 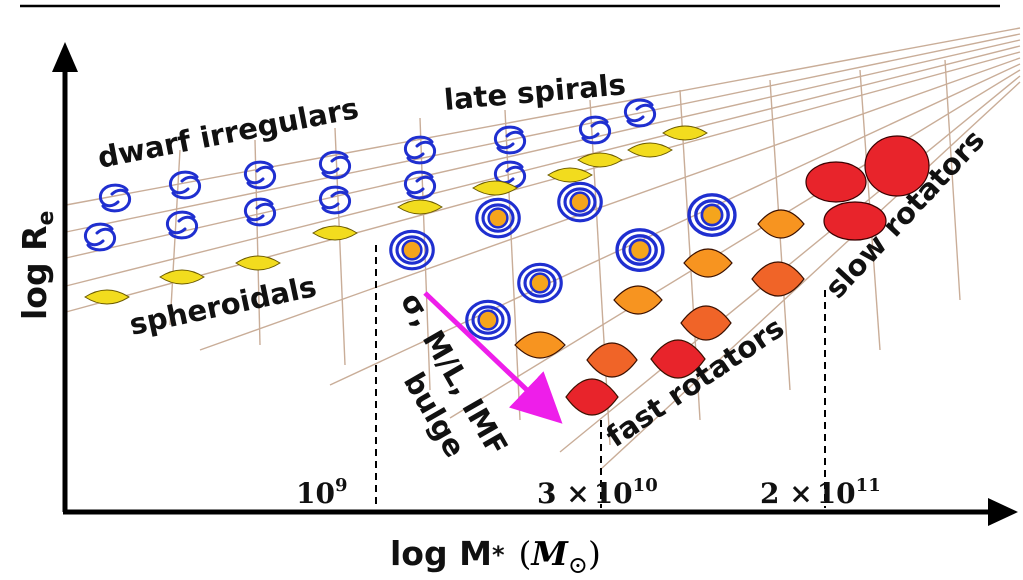 I want to click on y-axis-arrowhead, so click(x=65, y=57).